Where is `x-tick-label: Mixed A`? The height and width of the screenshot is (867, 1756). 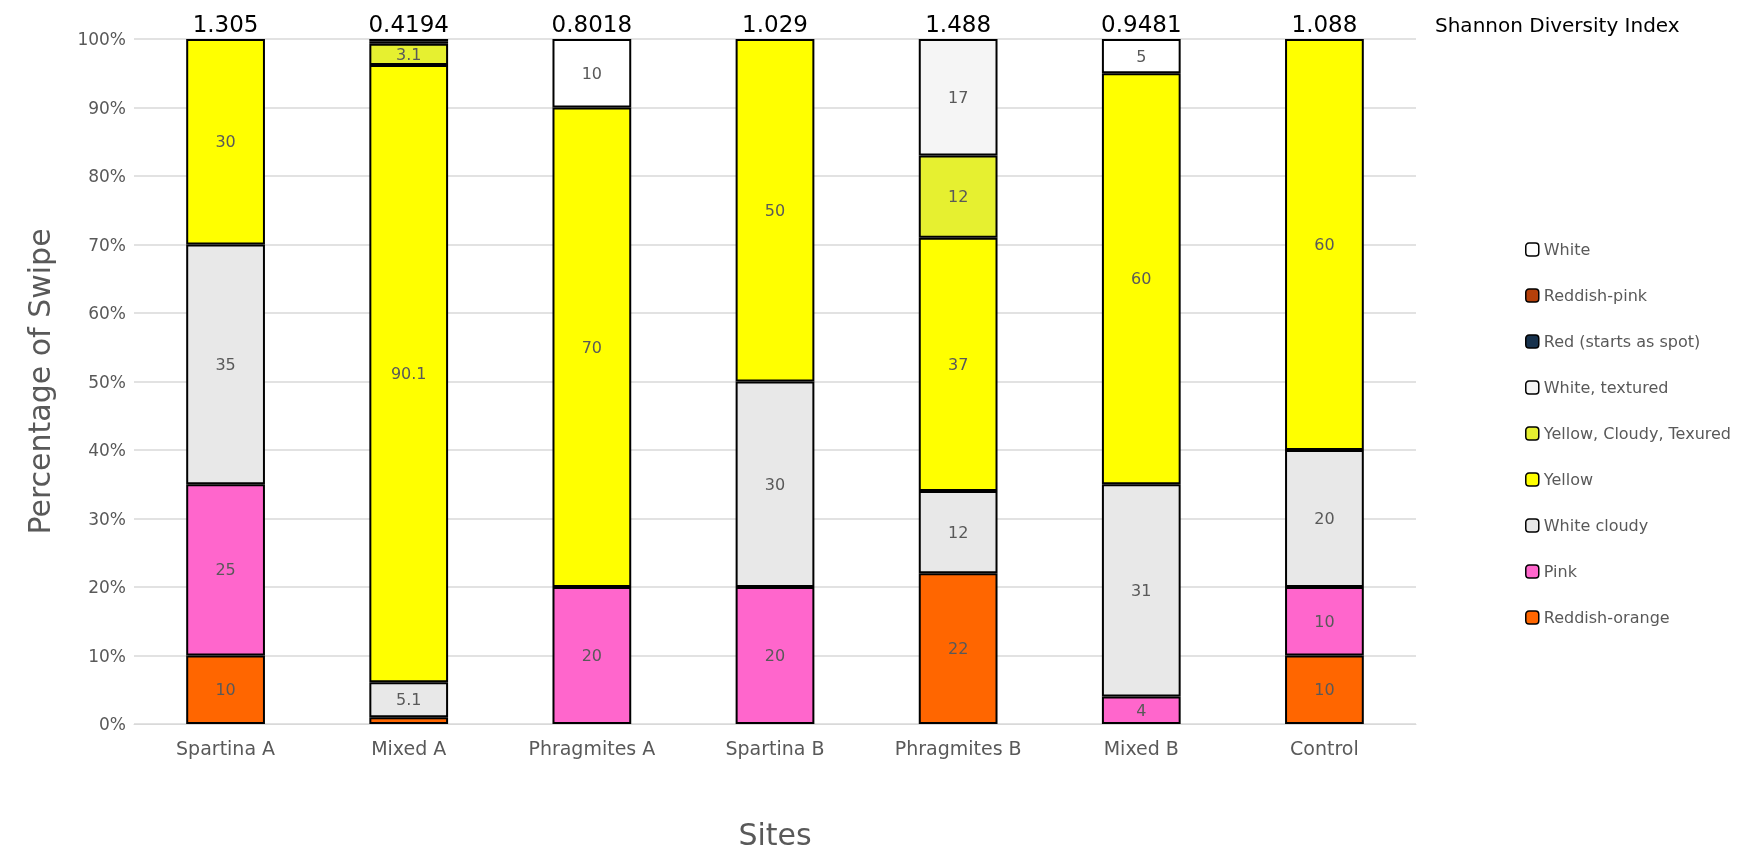
x-tick-label: Mixed A is located at coordinates (409, 747).